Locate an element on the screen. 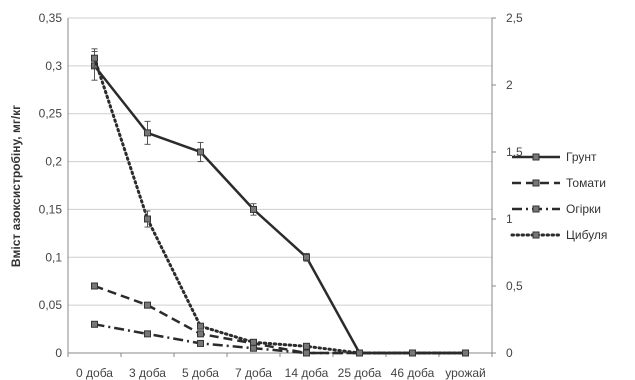 The width and height of the screenshot is (635, 380). y-left-tick-label: 0,25 is located at coordinates (51, 114).